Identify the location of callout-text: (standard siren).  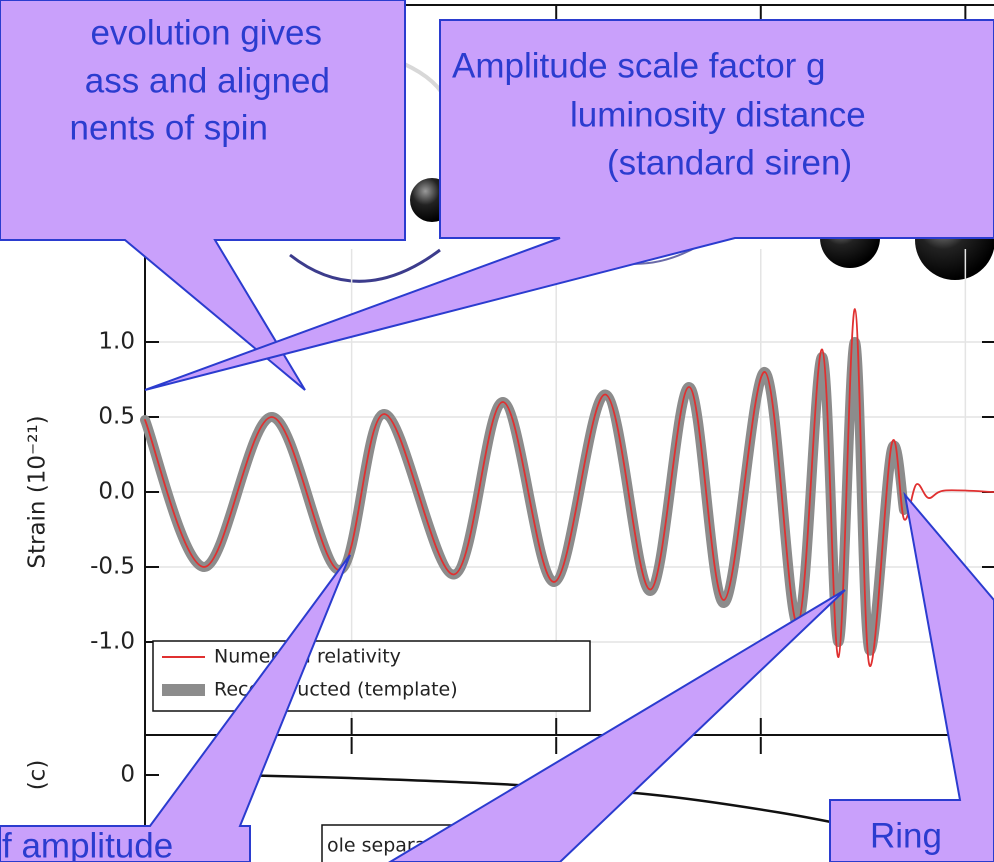
(729, 162).